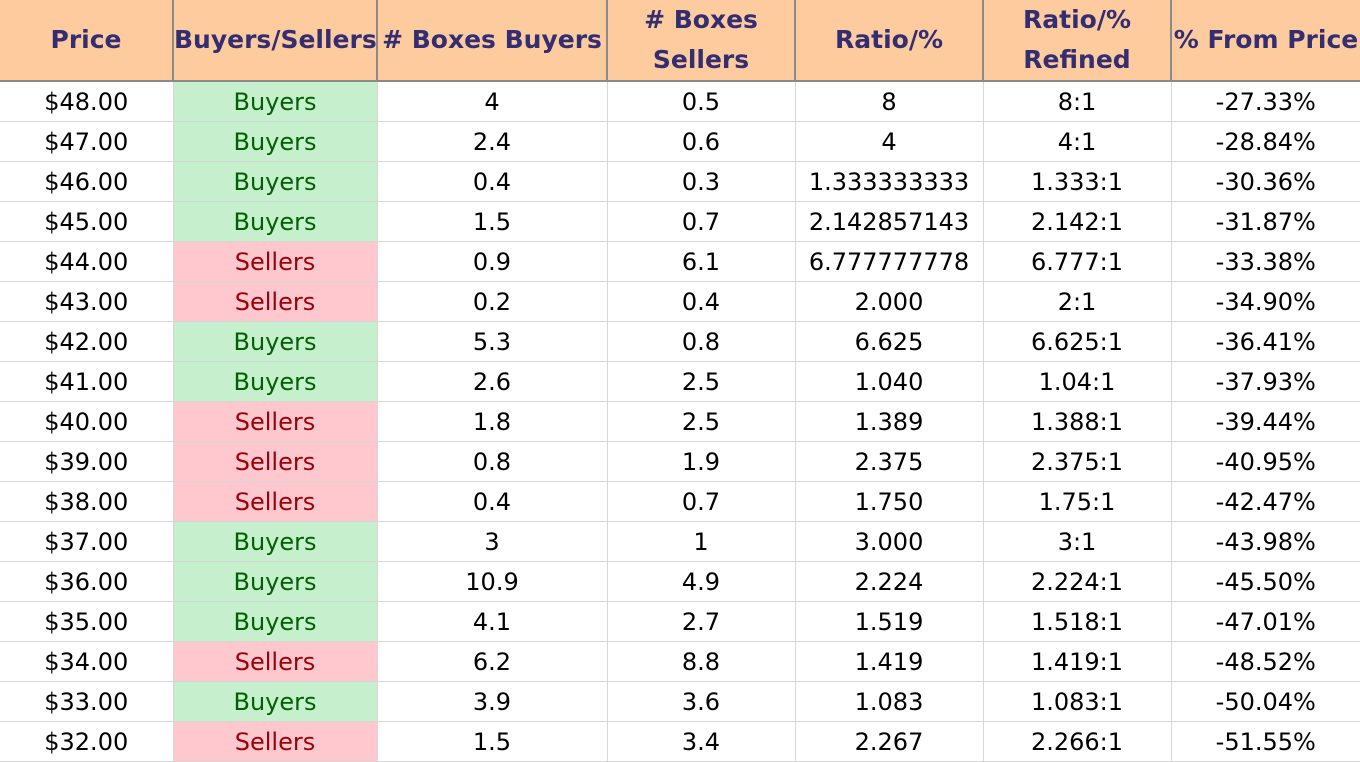 Image resolution: width=1360 pixels, height=762 pixels. Describe the element at coordinates (889, 221) in the screenshot. I see `ratio-cell: 2.142857143` at that location.